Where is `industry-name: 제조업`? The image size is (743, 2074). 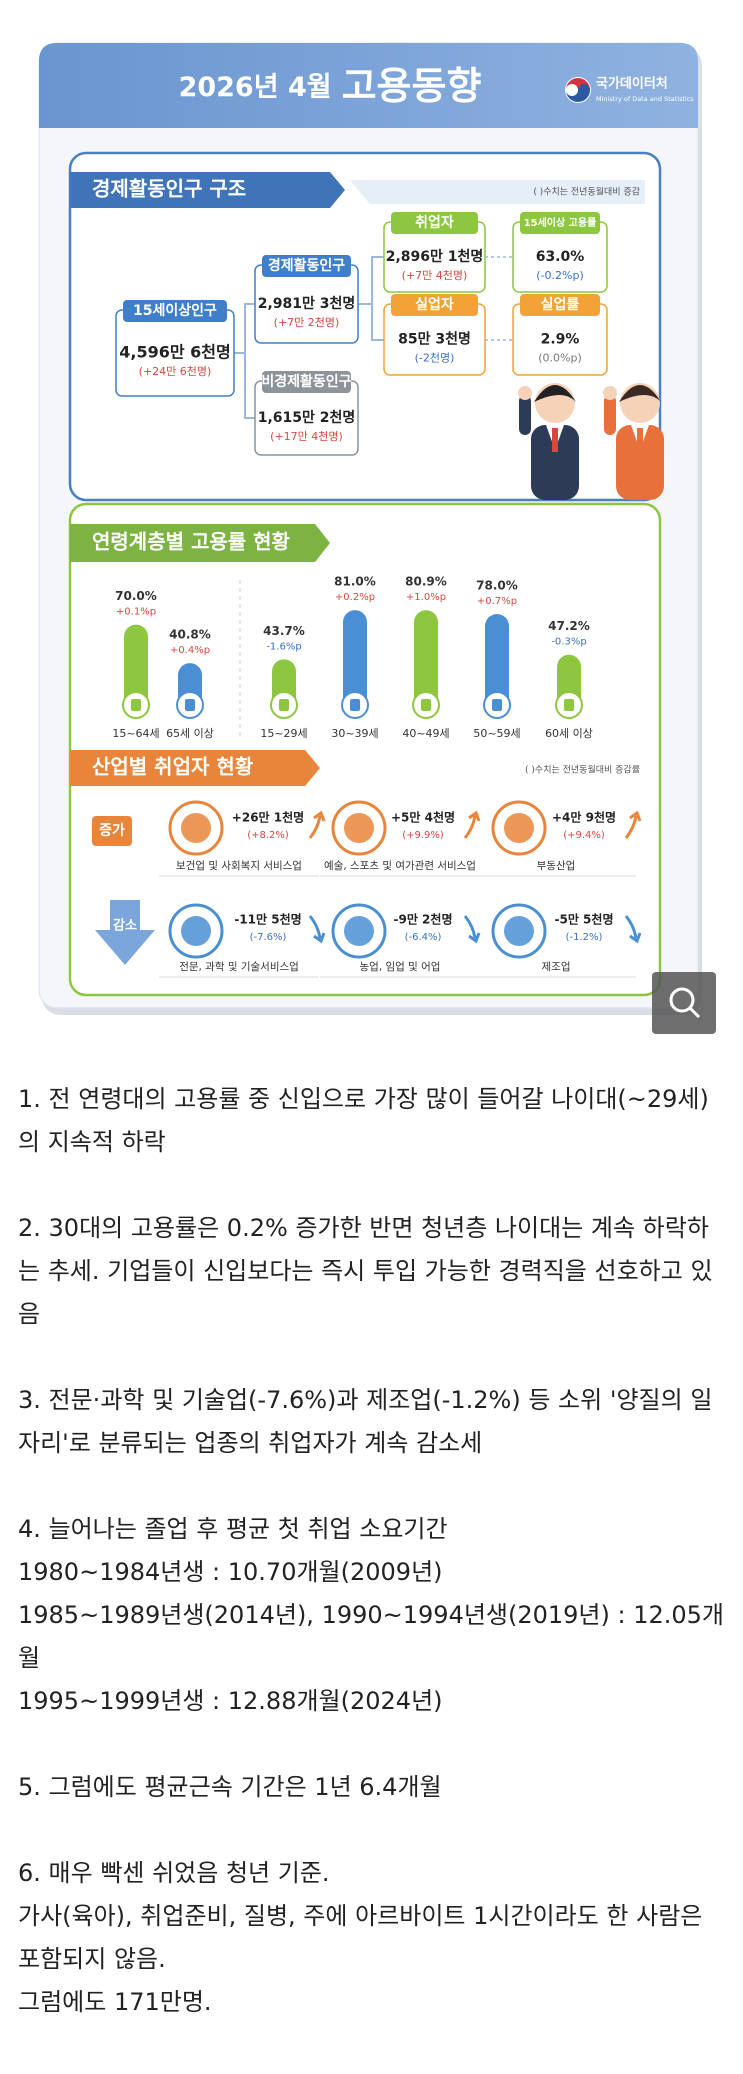 industry-name: 제조업 is located at coordinates (556, 966).